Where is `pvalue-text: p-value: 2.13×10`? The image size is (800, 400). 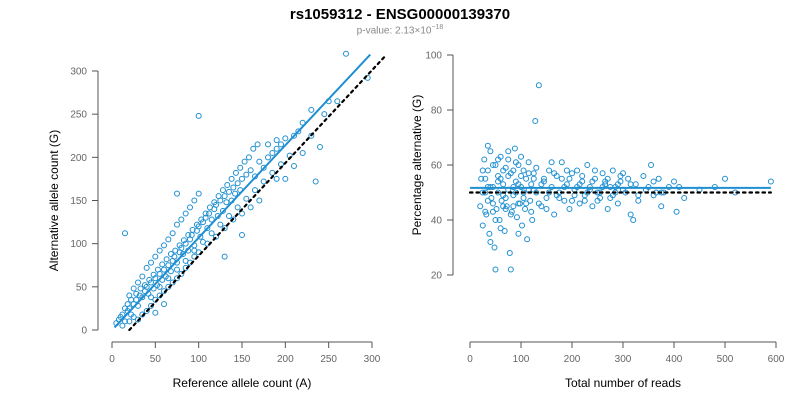 pvalue-text: p-value: 2.13×10 is located at coordinates (394, 31).